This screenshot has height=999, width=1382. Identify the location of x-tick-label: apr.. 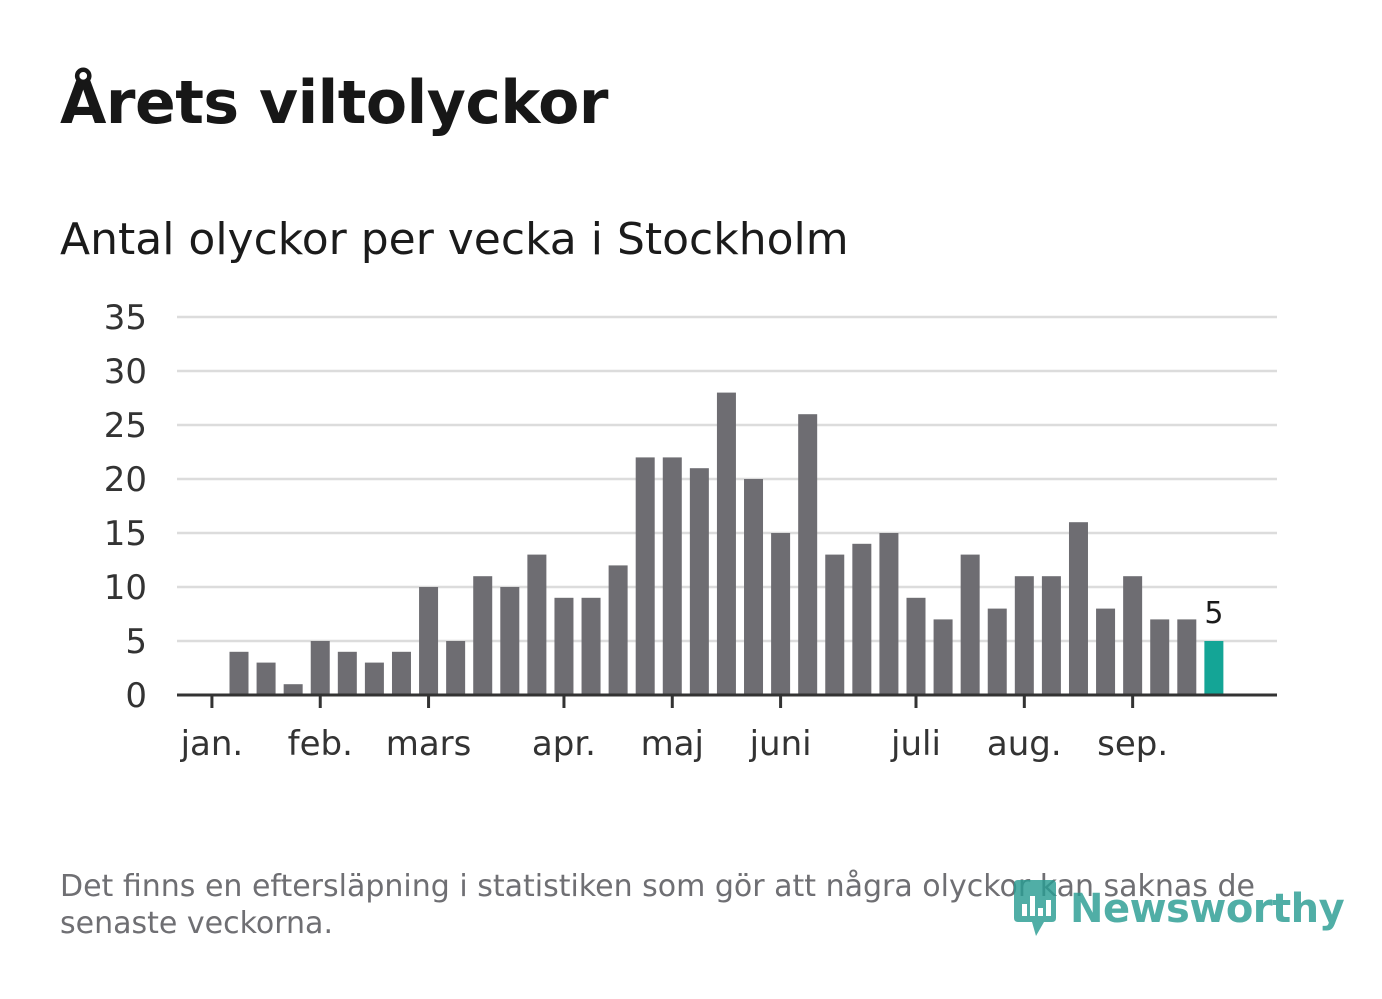
(564, 744).